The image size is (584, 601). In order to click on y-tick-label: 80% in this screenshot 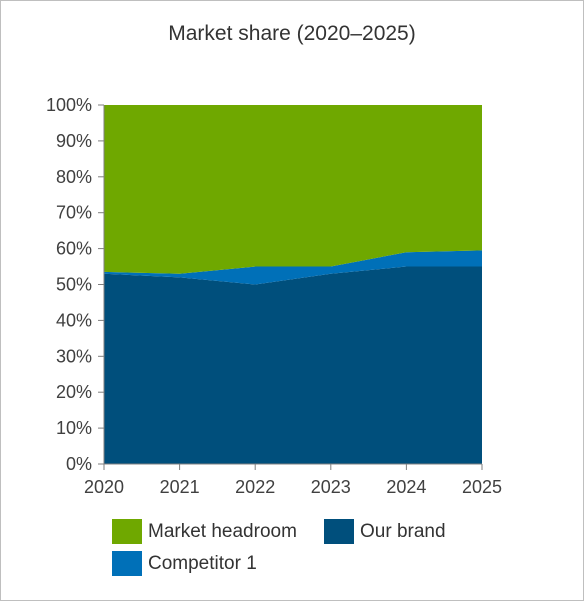, I will do `click(74, 177)`.